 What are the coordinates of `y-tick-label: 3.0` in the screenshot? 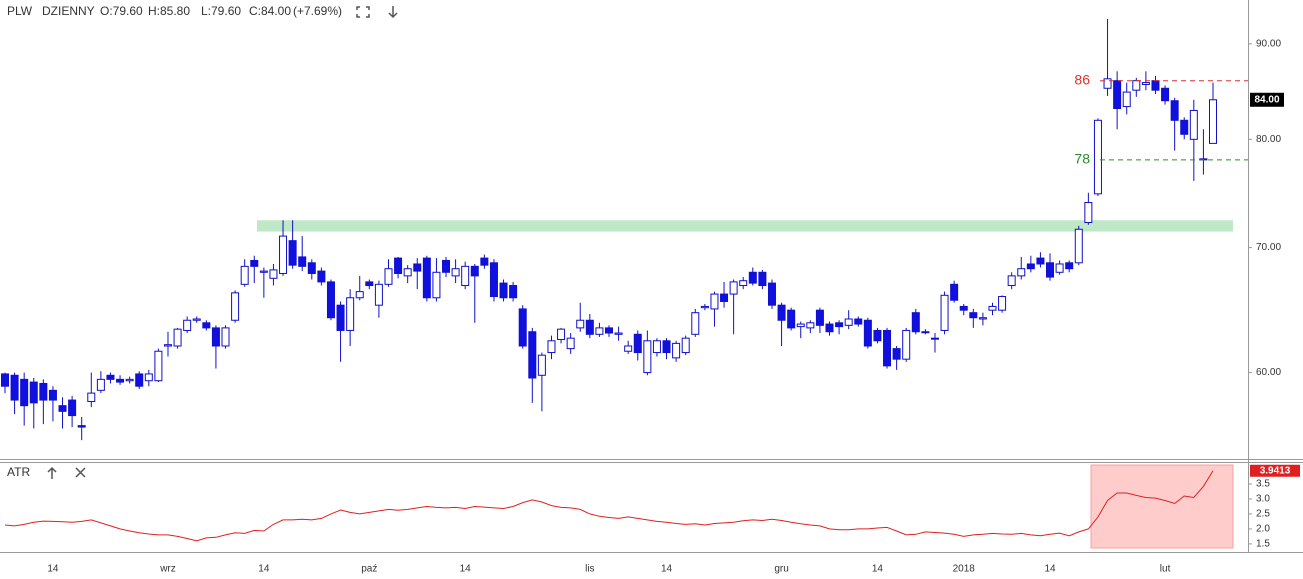 It's located at (1263, 499).